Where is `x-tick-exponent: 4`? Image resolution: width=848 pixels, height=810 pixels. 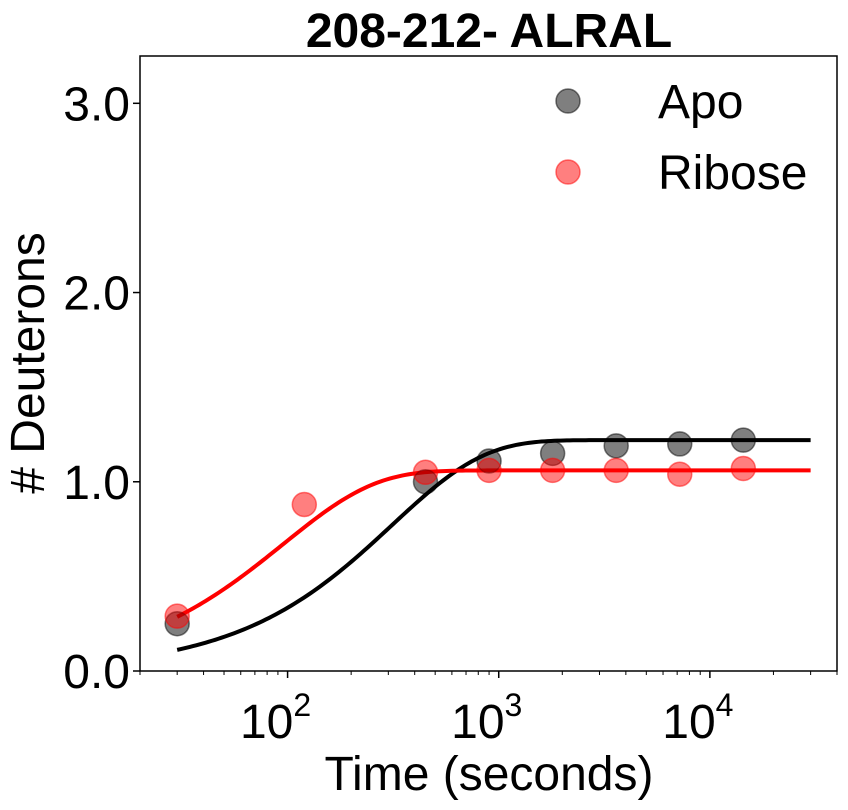
x-tick-exponent: 4 is located at coordinates (725, 705).